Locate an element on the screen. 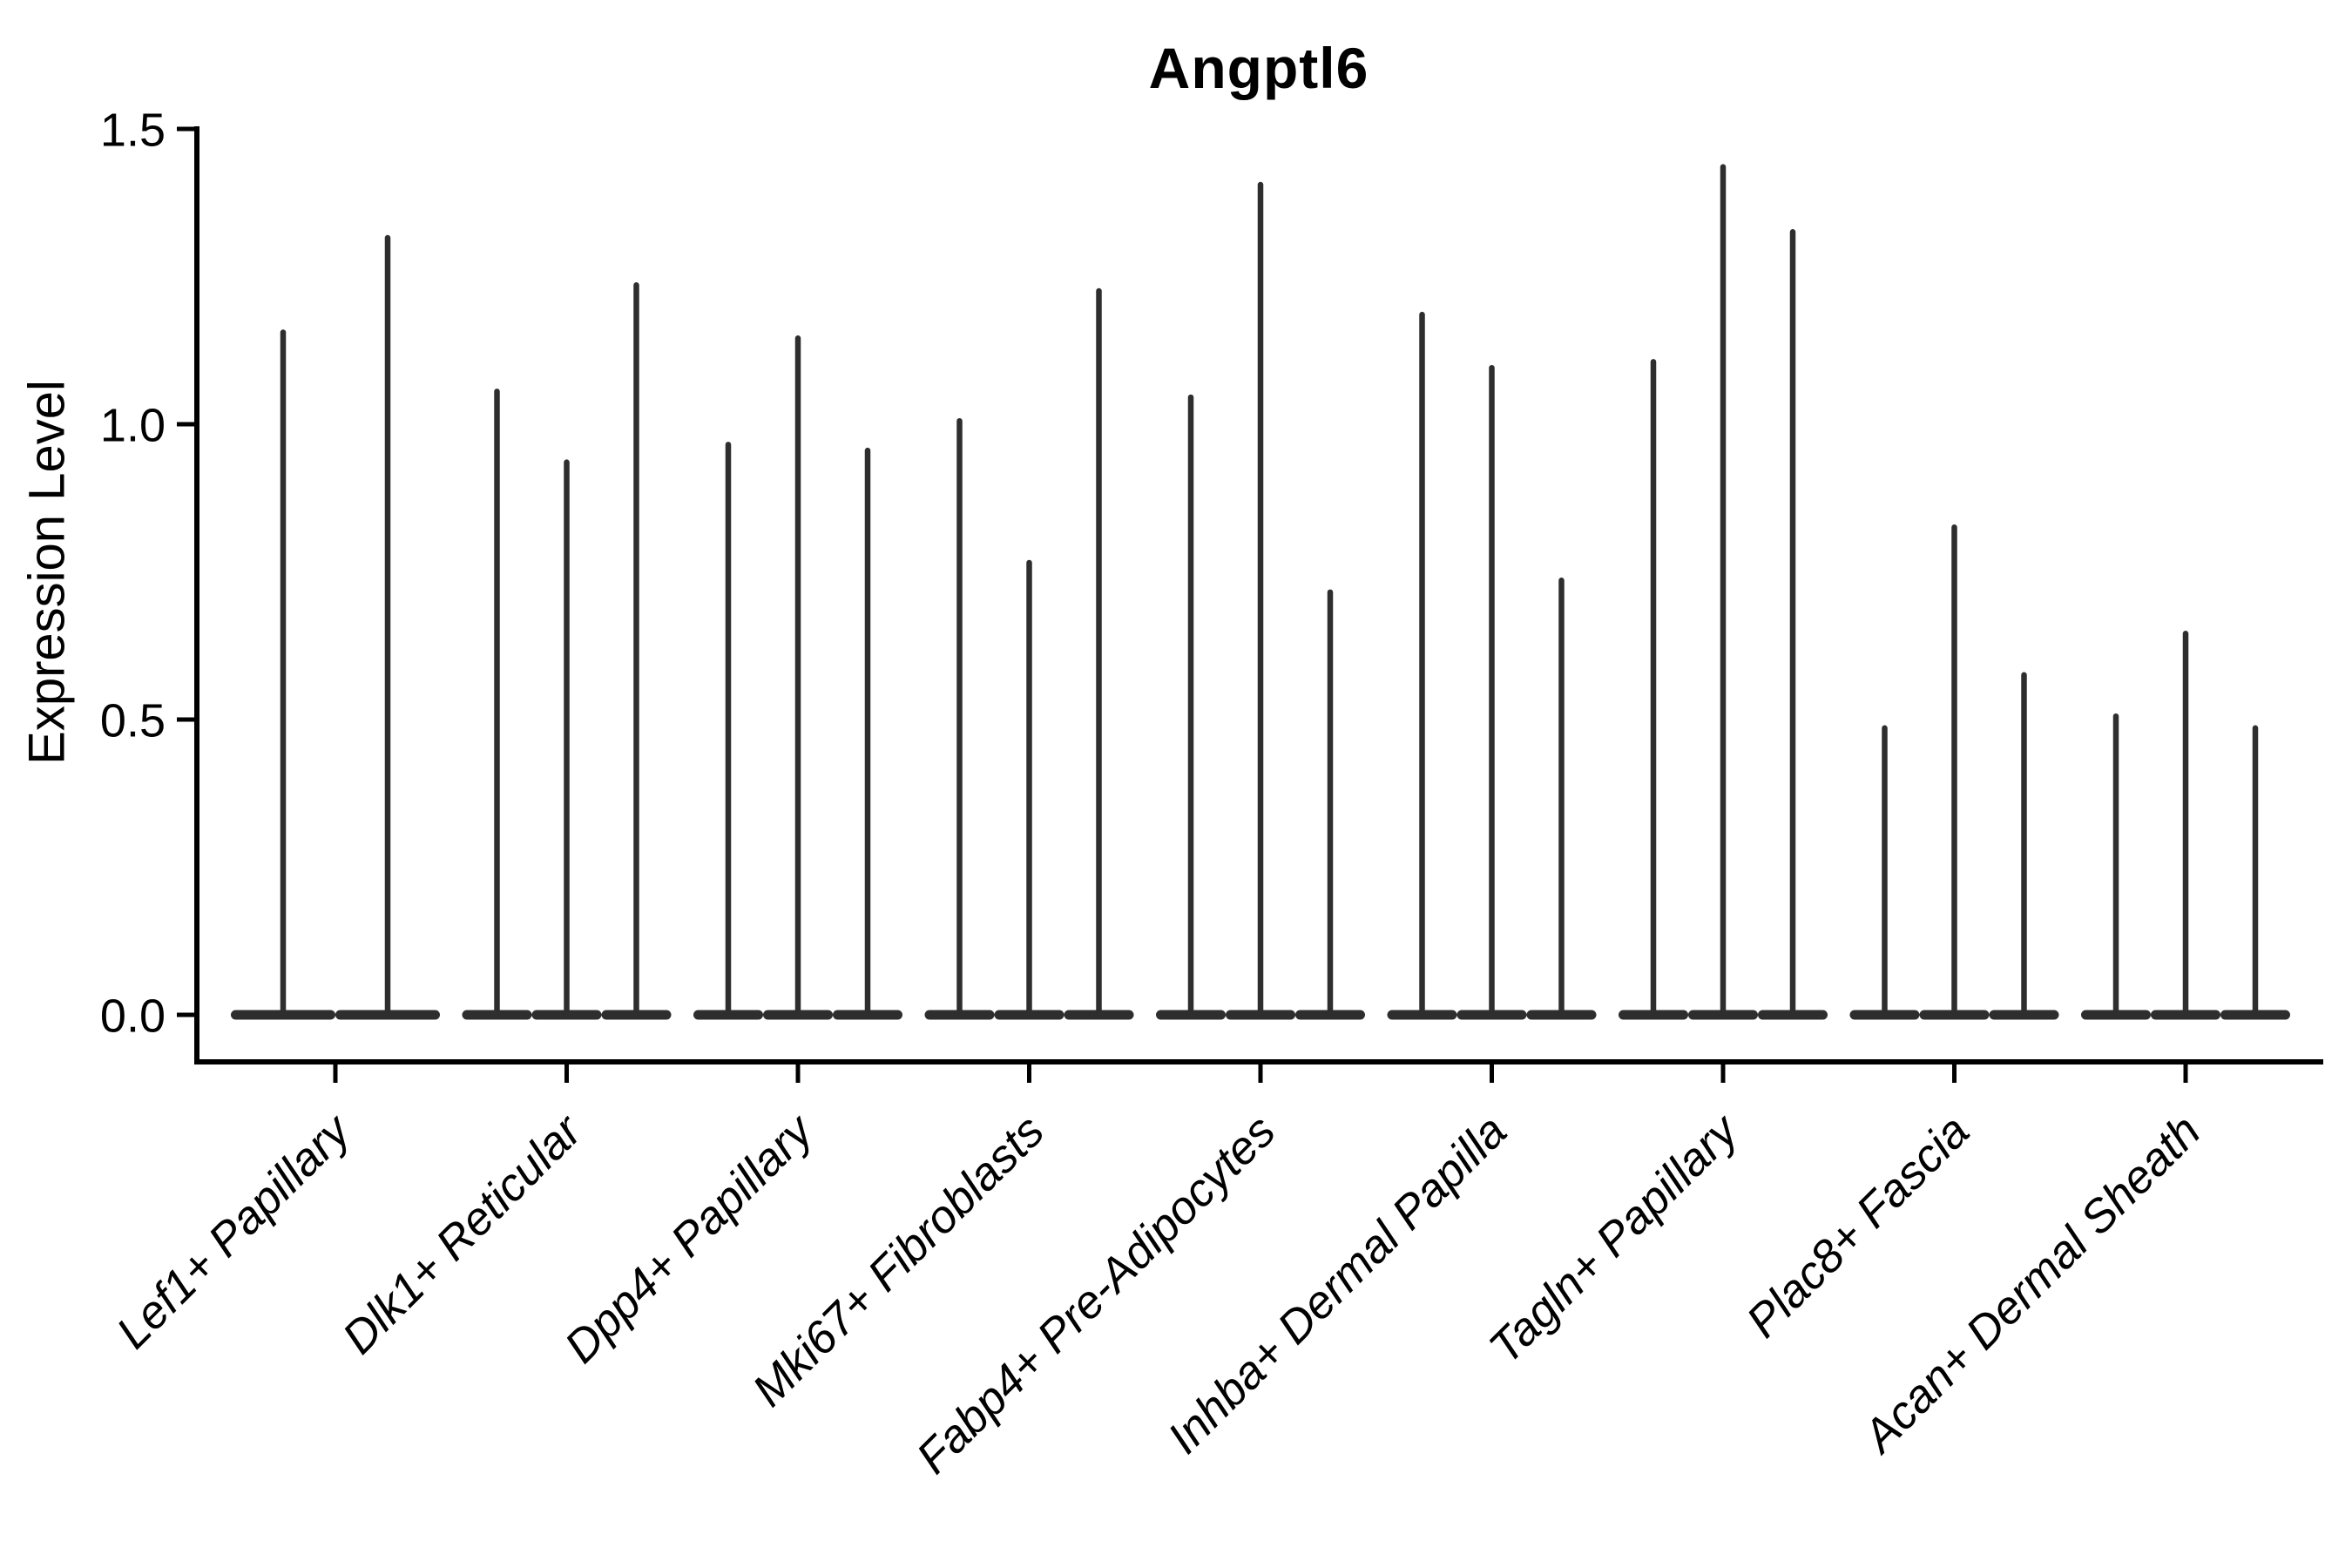 The height and width of the screenshot is (1568, 2352). x-axis-tick-label: Dlk1+ Reticular is located at coordinates (463, 1234).